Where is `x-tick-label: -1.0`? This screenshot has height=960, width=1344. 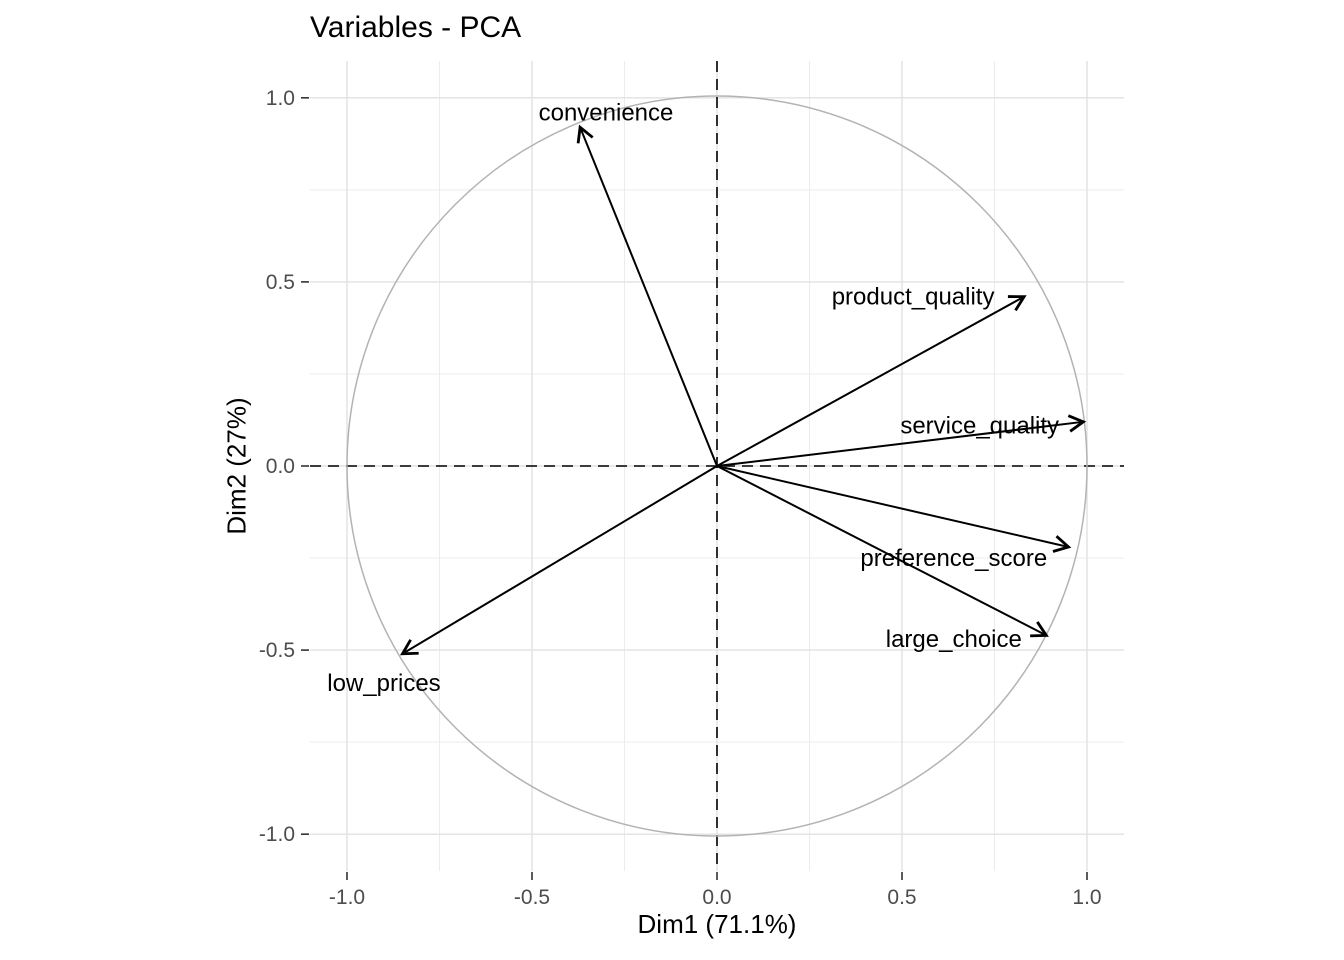 x-tick-label: -1.0 is located at coordinates (347, 897).